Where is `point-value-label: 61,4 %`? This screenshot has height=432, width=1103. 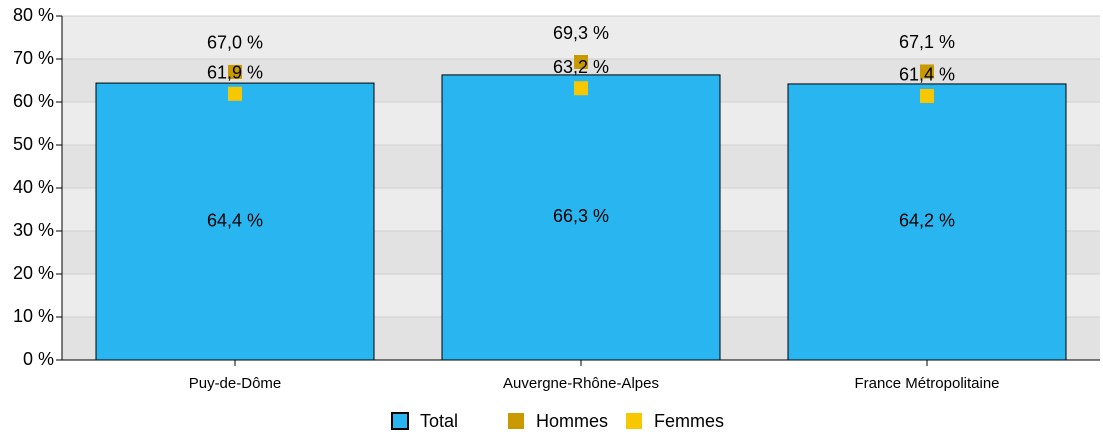 point-value-label: 61,4 % is located at coordinates (927, 75).